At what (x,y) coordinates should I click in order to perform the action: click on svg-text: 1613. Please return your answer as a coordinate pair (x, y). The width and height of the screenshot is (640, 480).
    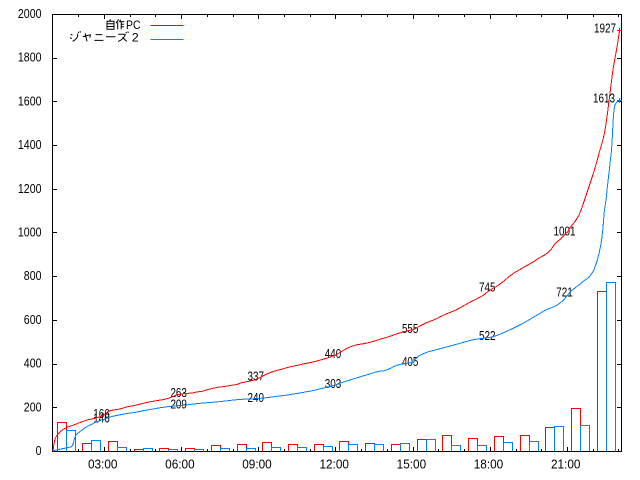
    Looking at the image, I should click on (604, 98).